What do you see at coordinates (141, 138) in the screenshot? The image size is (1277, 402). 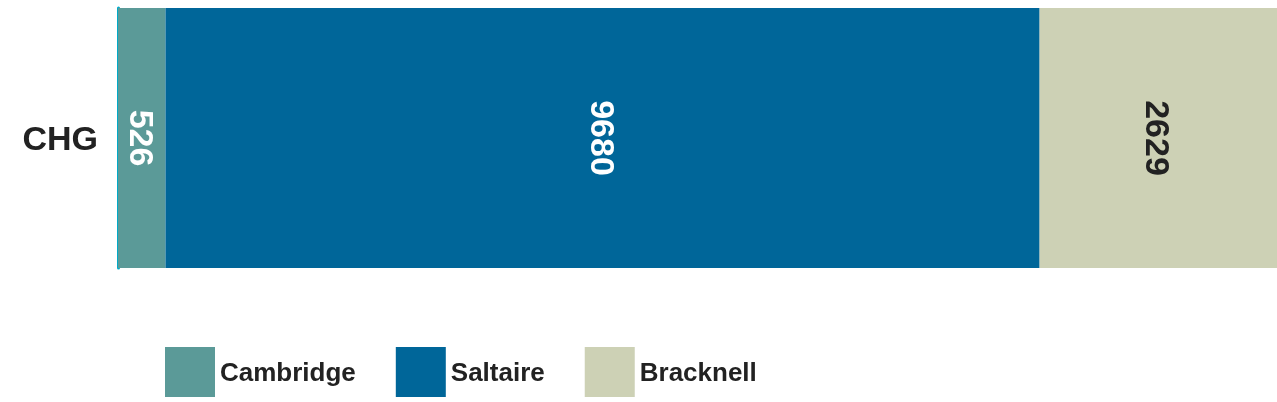 I see `data-label: 526` at bounding box center [141, 138].